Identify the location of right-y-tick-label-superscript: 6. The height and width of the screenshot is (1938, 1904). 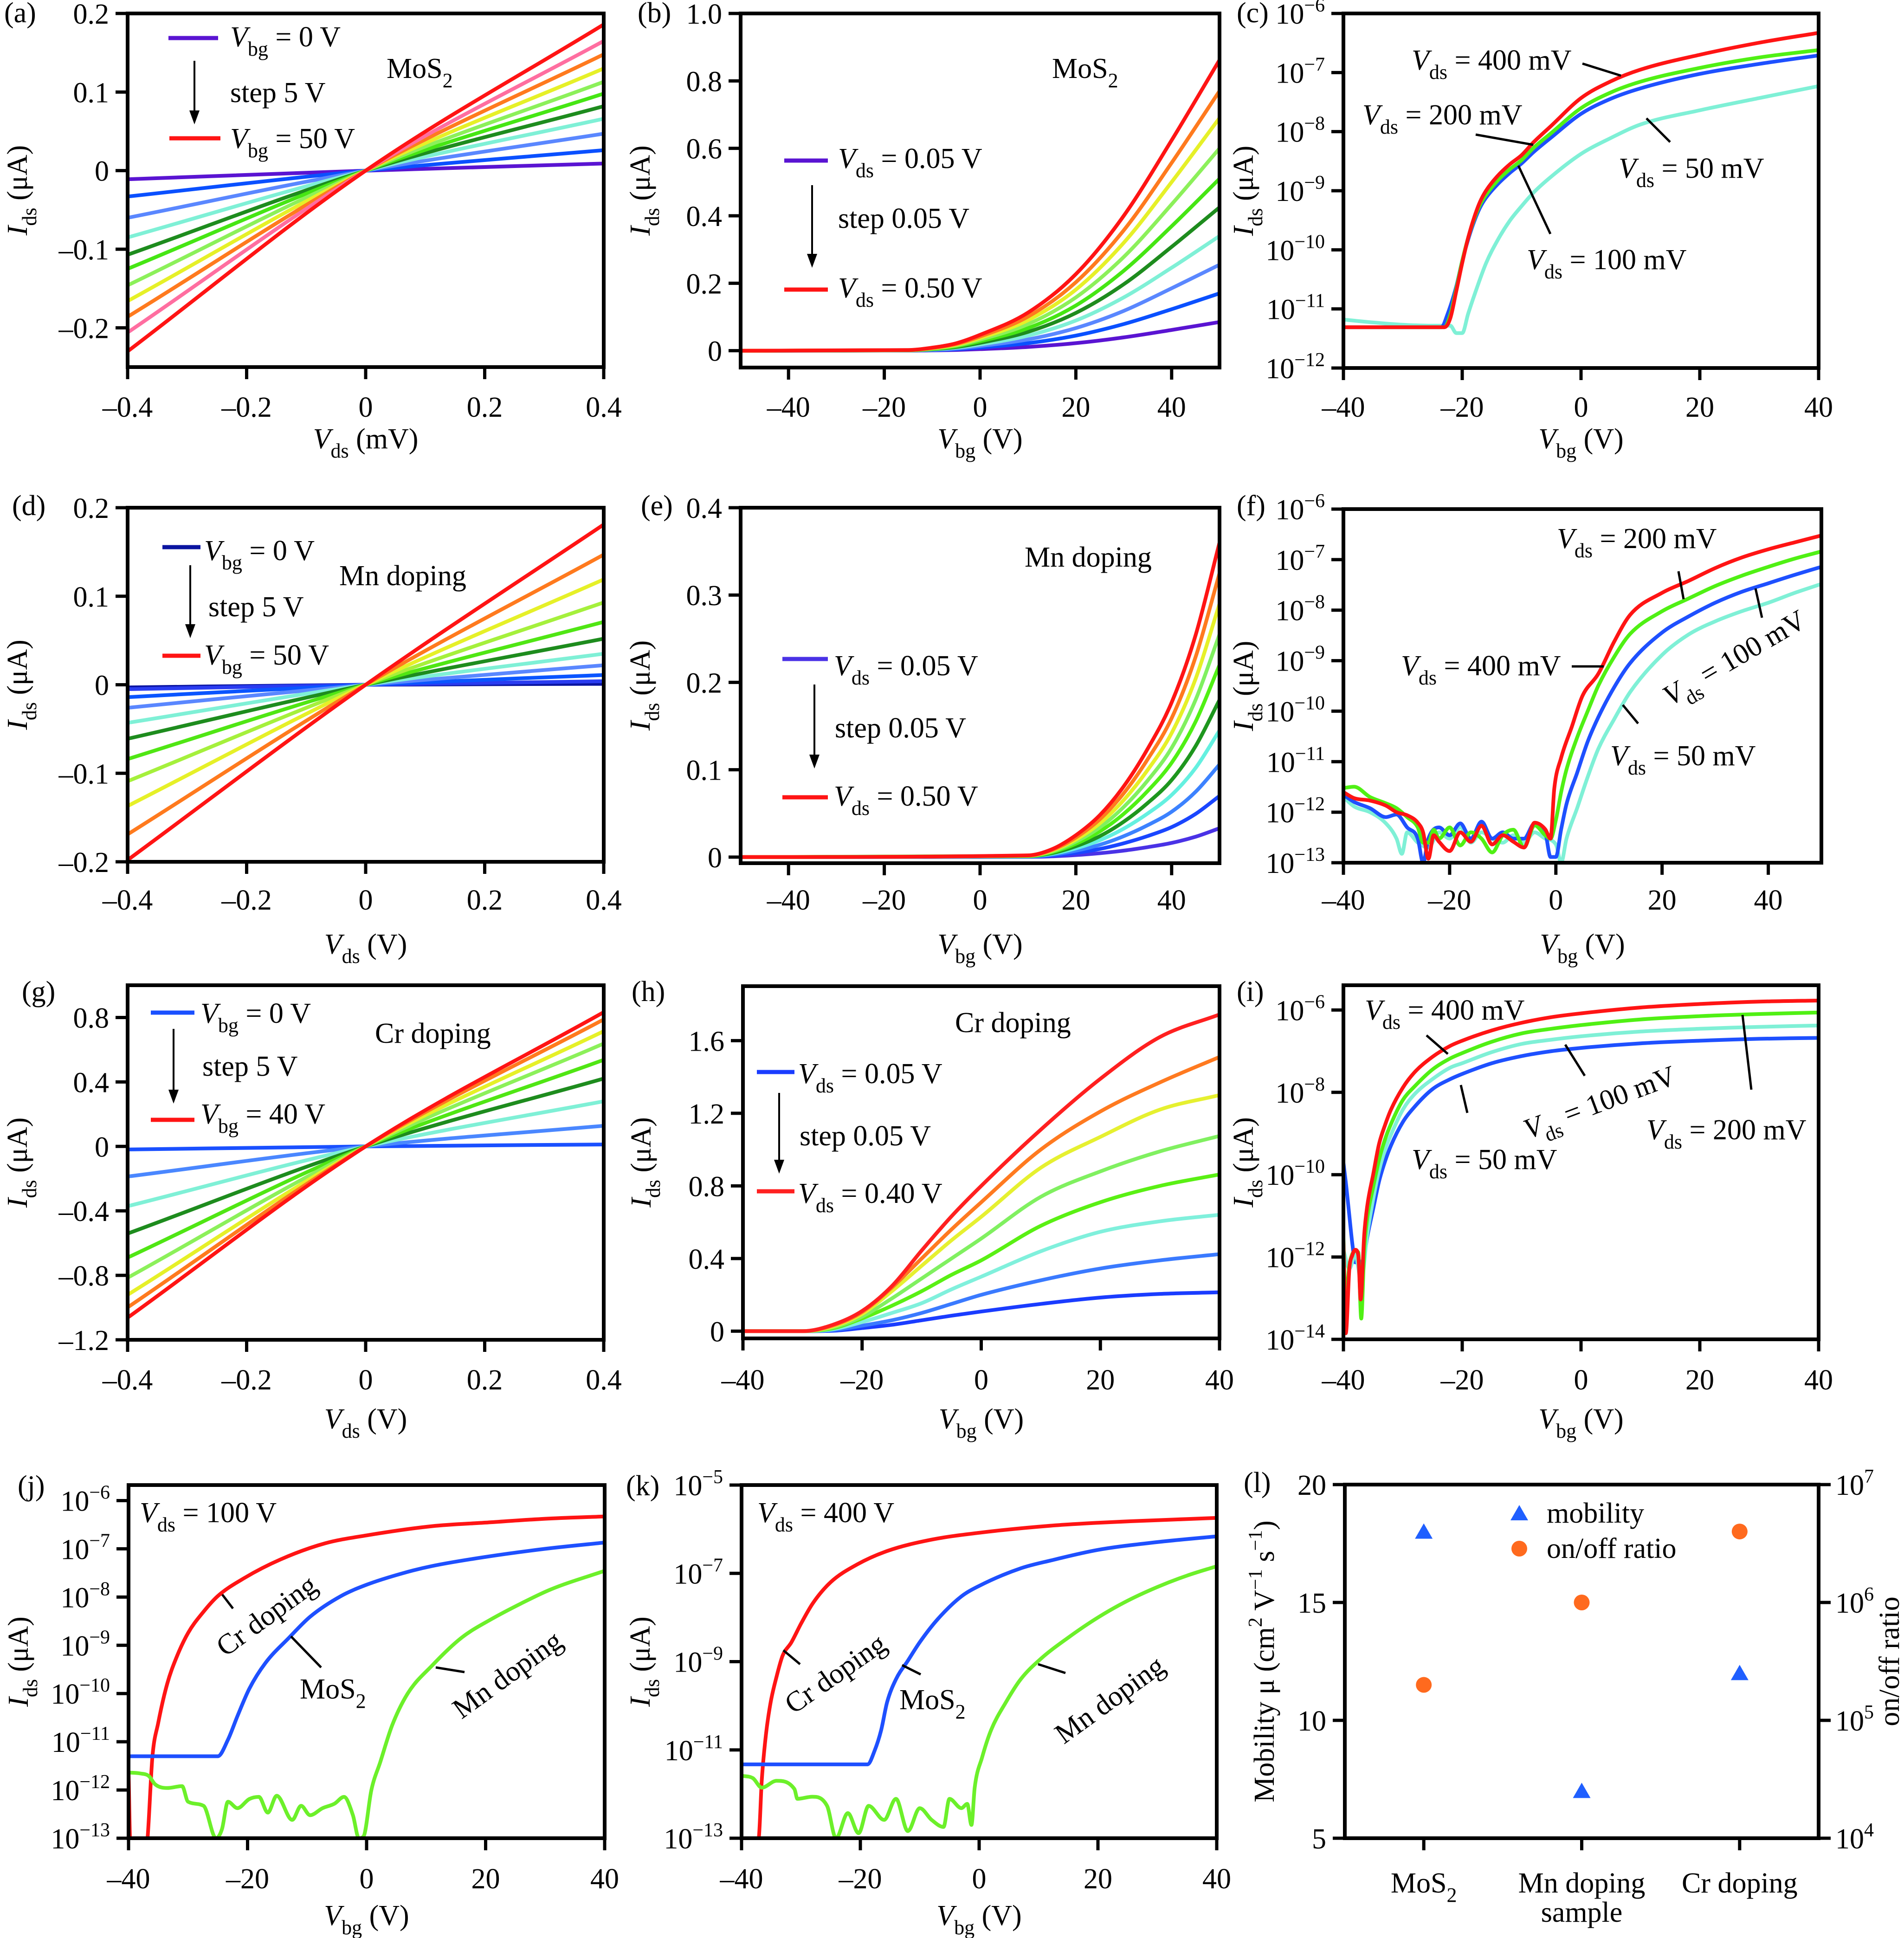
(1869, 1594).